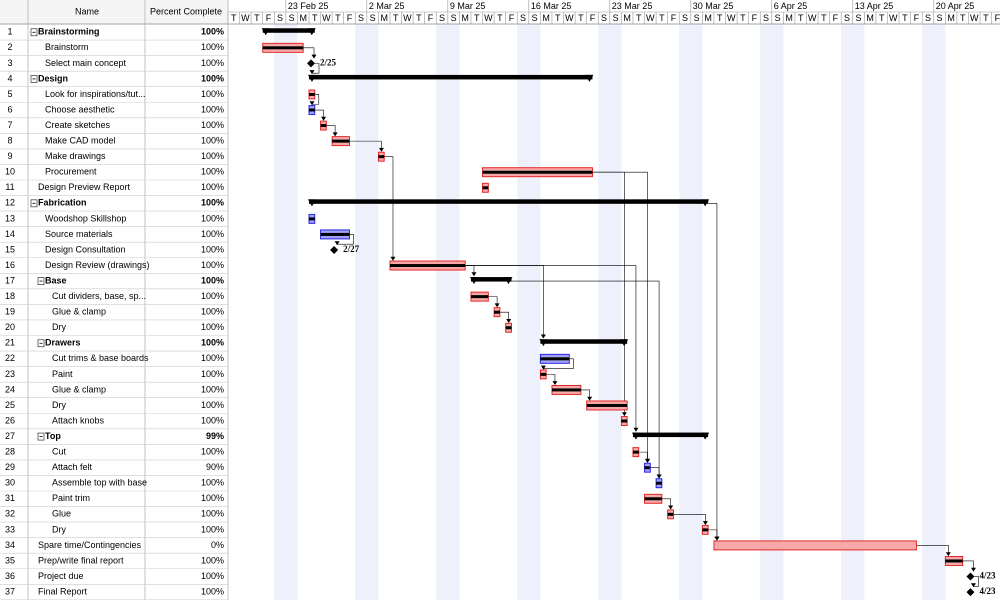  I want to click on name-header: Name, so click(87, 11).